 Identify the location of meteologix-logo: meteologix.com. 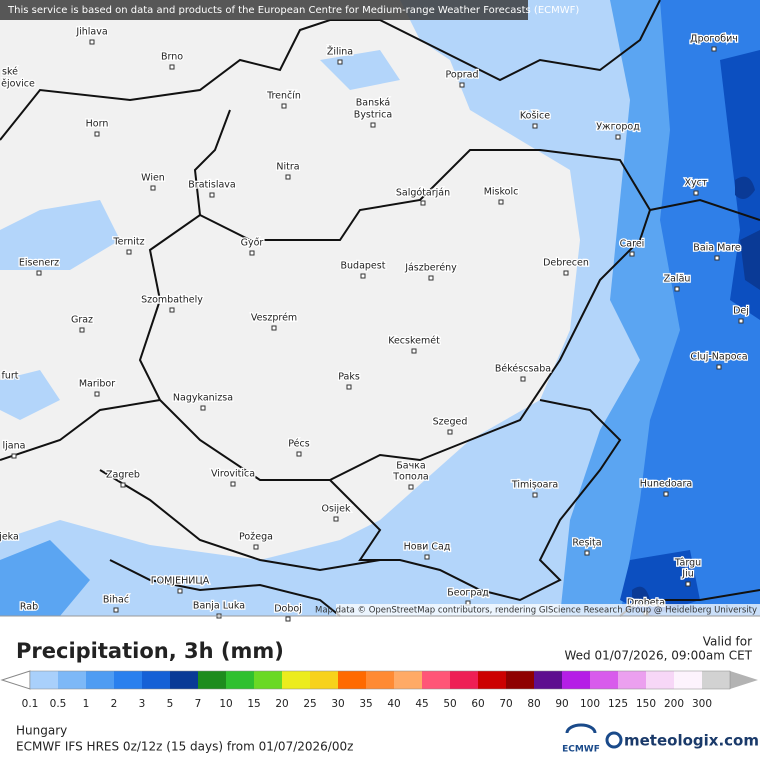
(682, 740).